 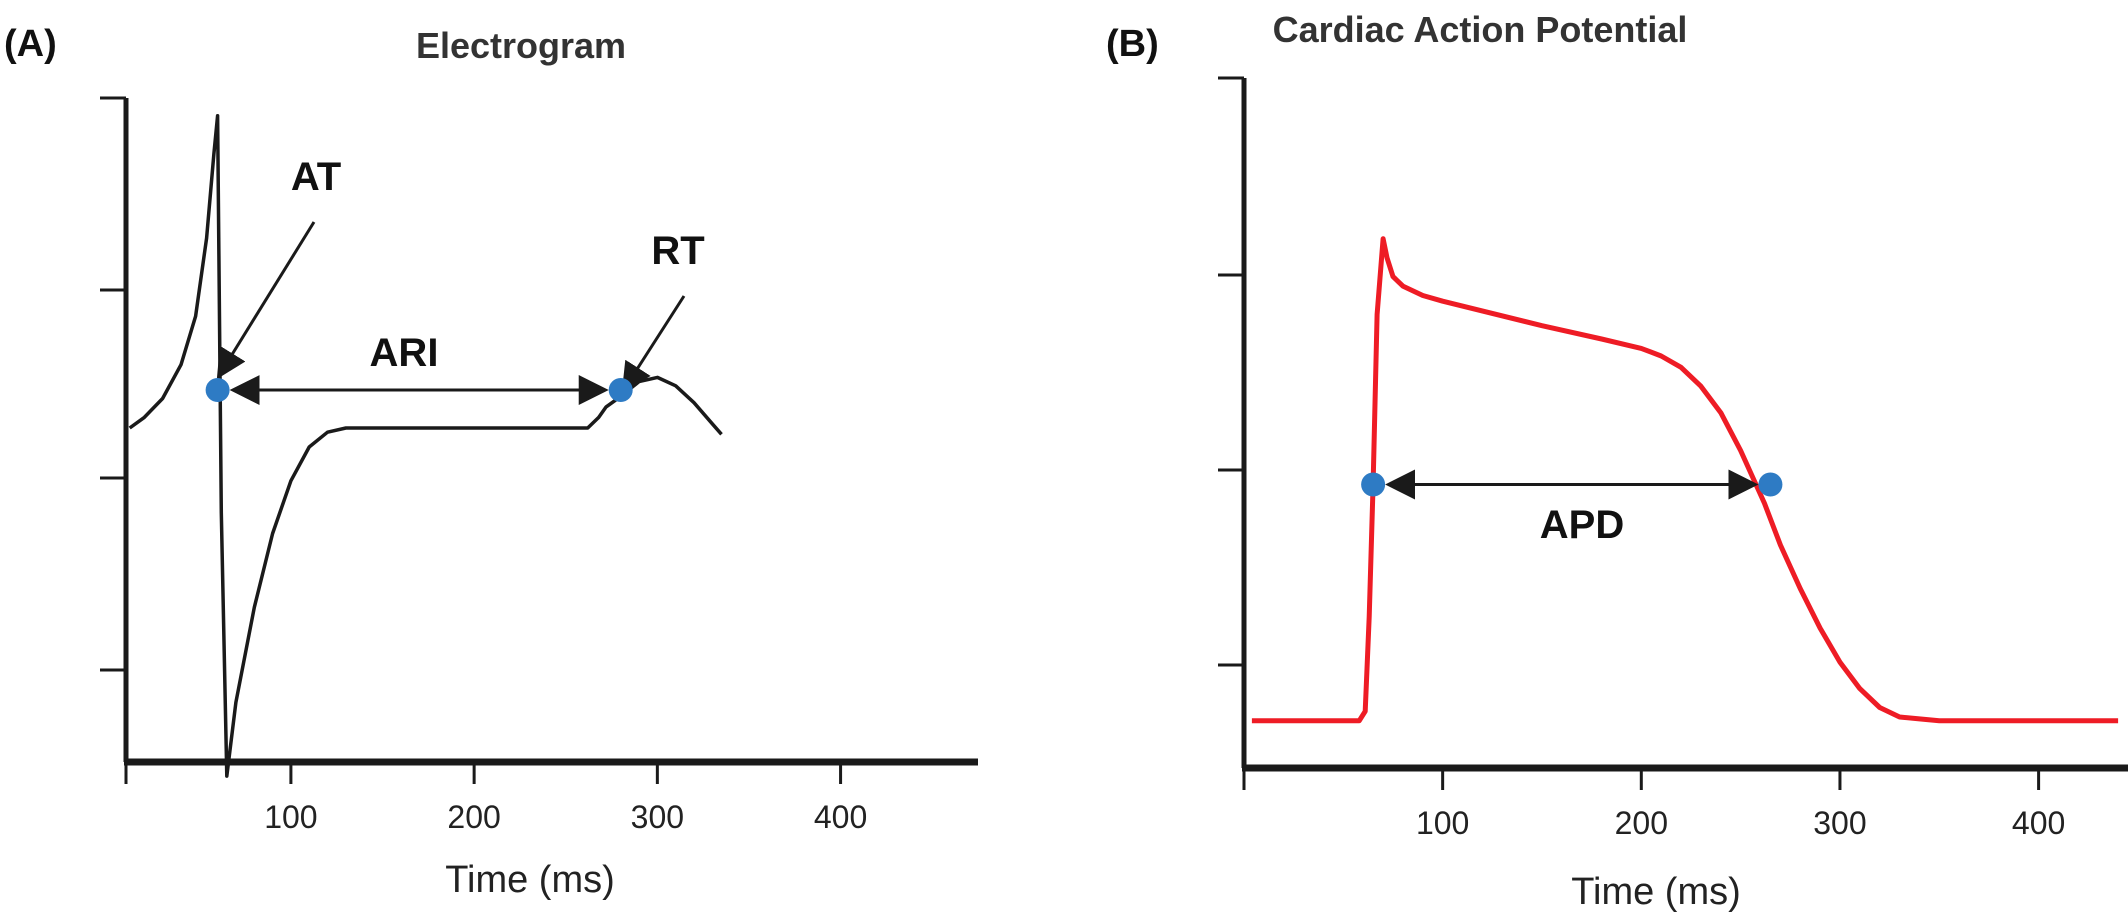 What do you see at coordinates (657, 817) in the screenshot?
I see `x-tick-label-a-300: 300` at bounding box center [657, 817].